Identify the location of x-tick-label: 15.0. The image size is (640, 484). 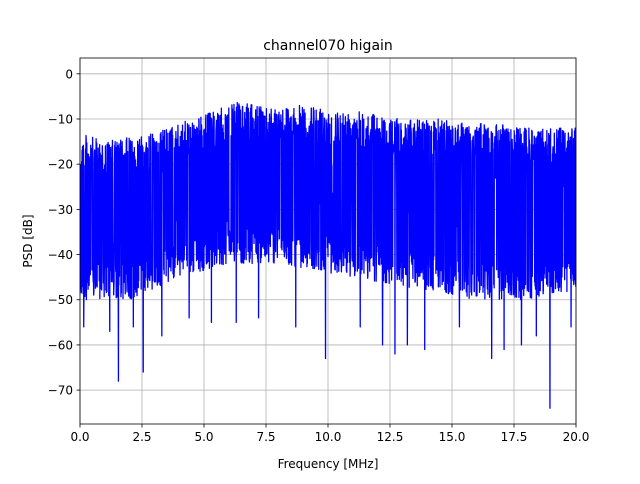
(452, 437).